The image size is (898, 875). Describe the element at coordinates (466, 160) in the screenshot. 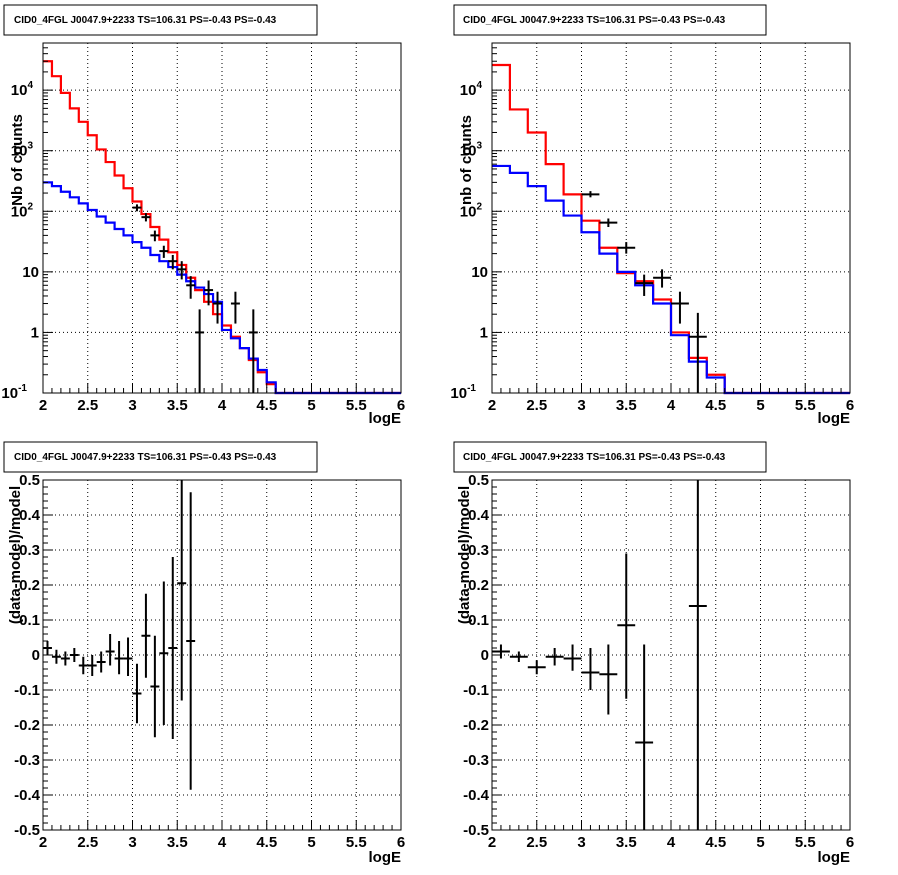

I see `y-axis-title: nb of counts` at that location.